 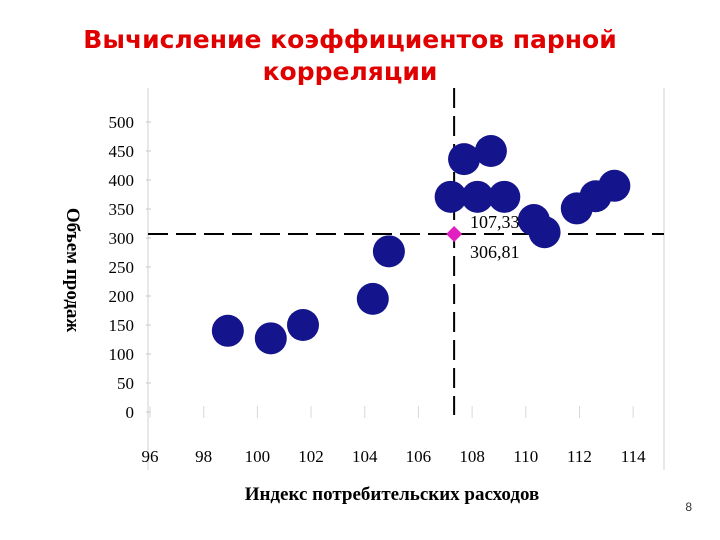 I want to click on x-tick-label: 102, so click(x=311, y=456).